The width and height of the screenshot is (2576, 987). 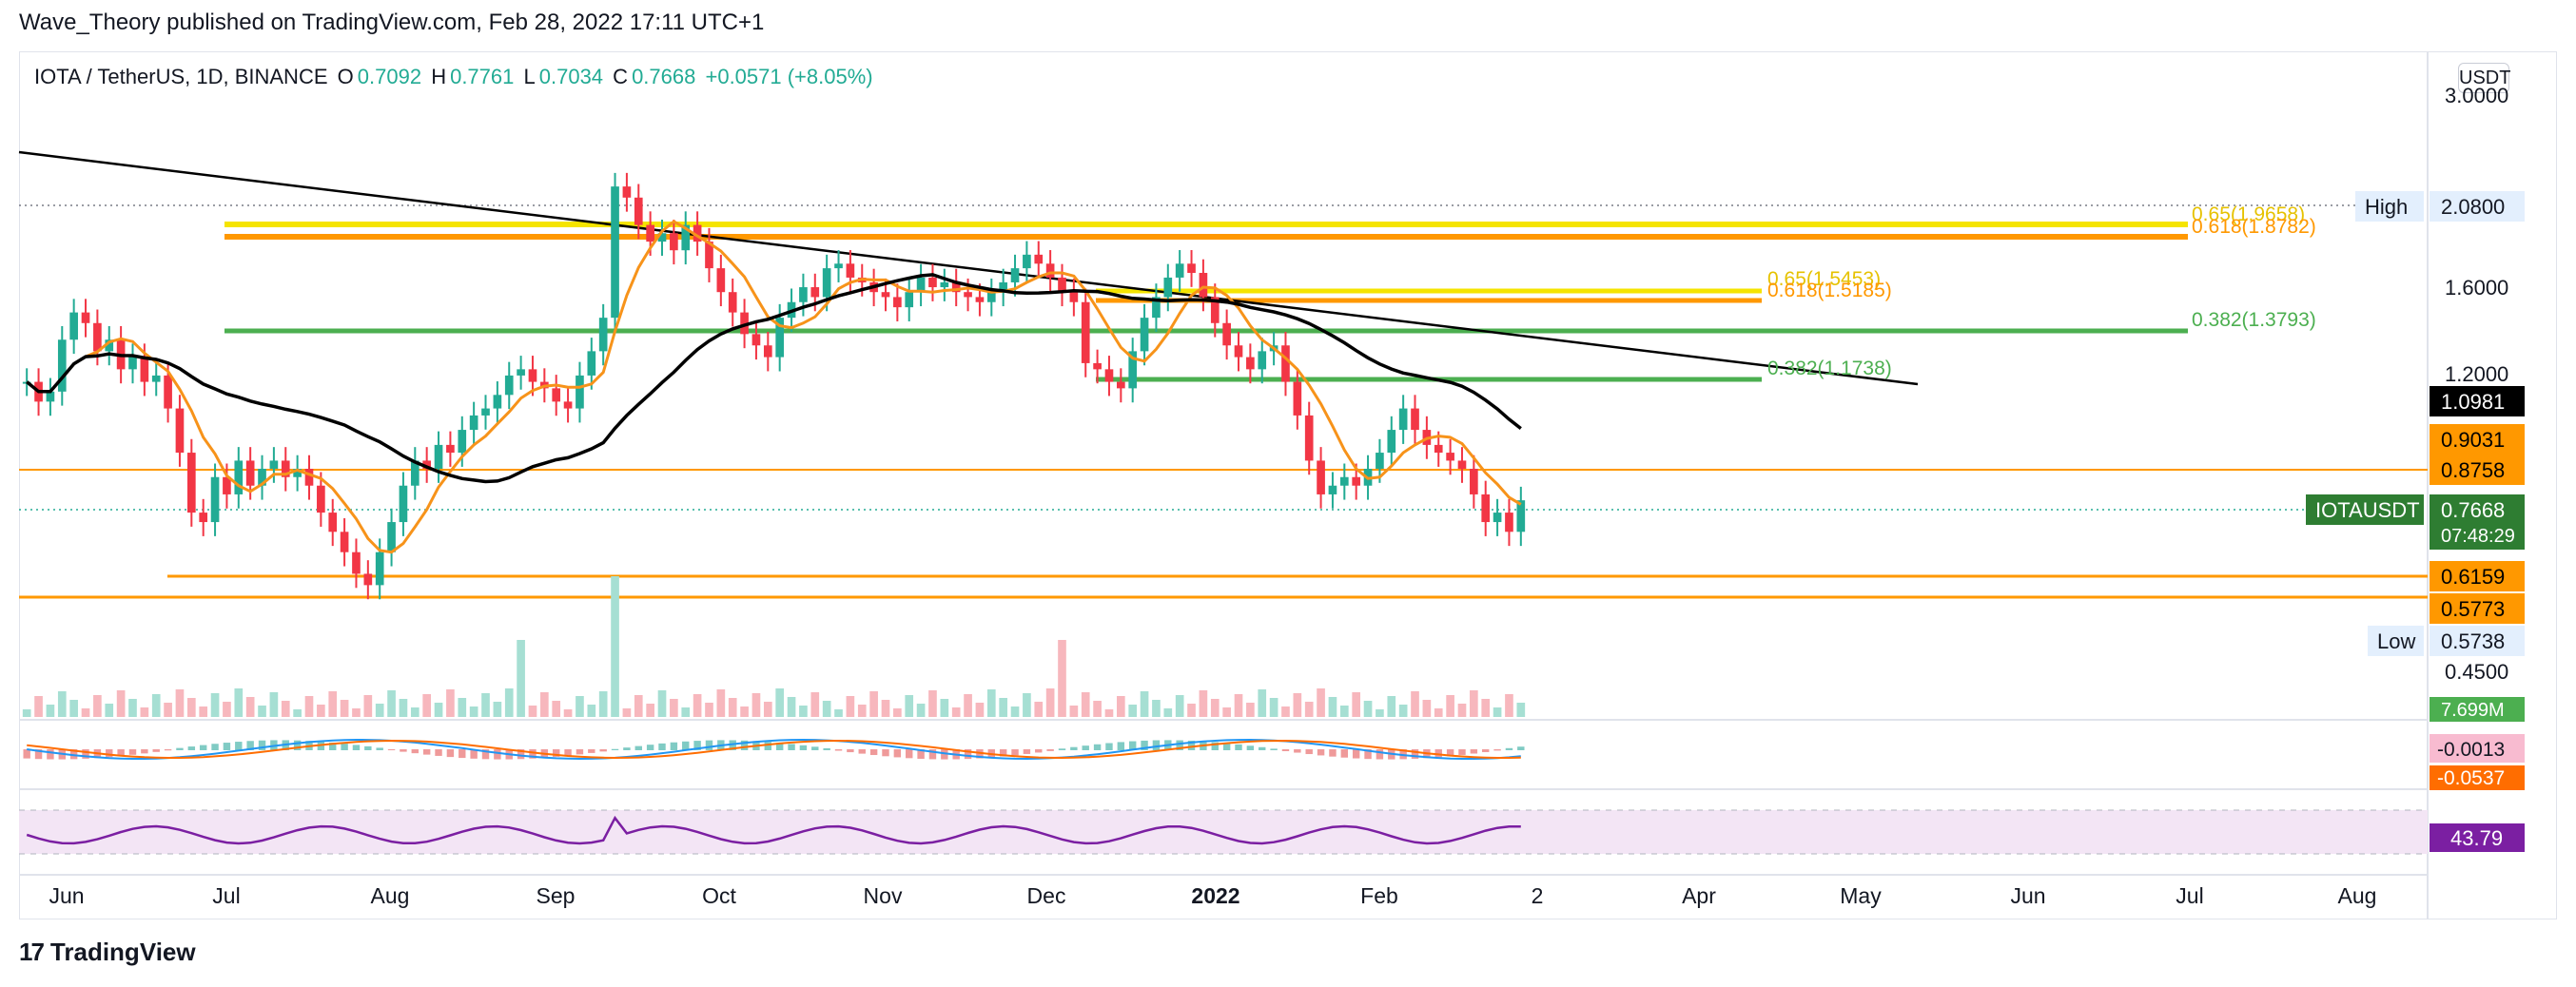 What do you see at coordinates (664, 77) in the screenshot?
I see `close-value: 0.7668` at bounding box center [664, 77].